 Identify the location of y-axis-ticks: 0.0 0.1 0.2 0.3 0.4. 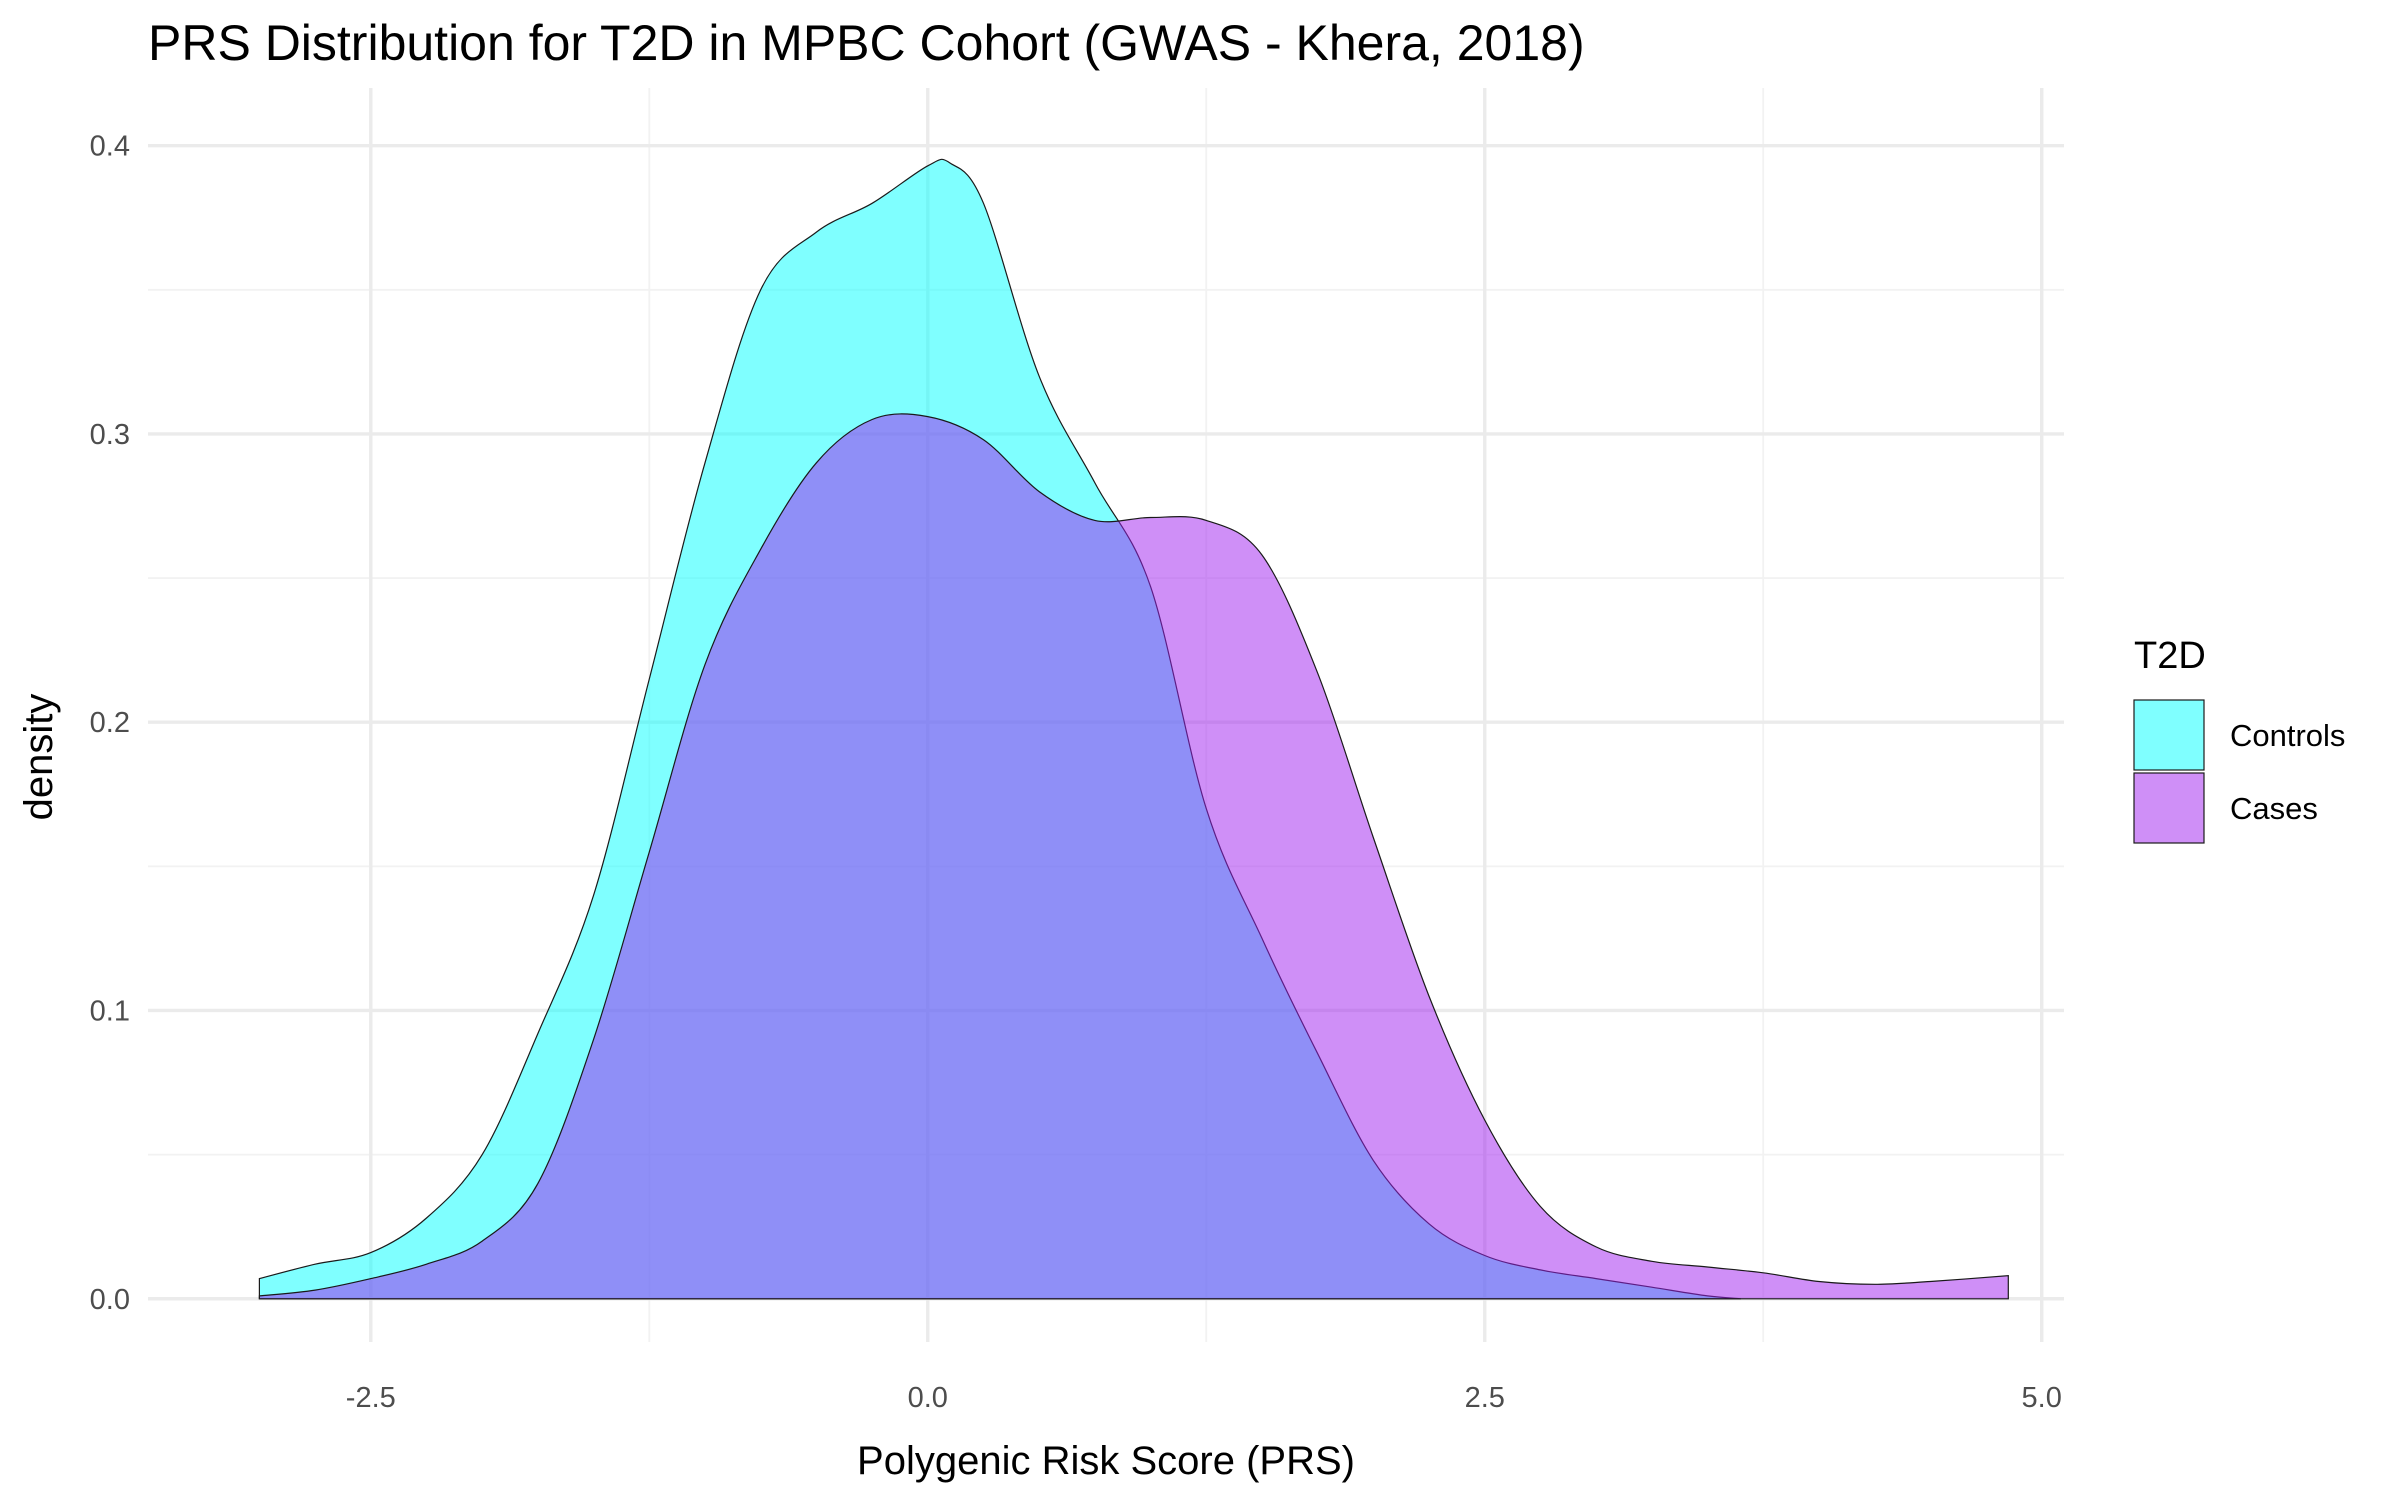
(110, 723).